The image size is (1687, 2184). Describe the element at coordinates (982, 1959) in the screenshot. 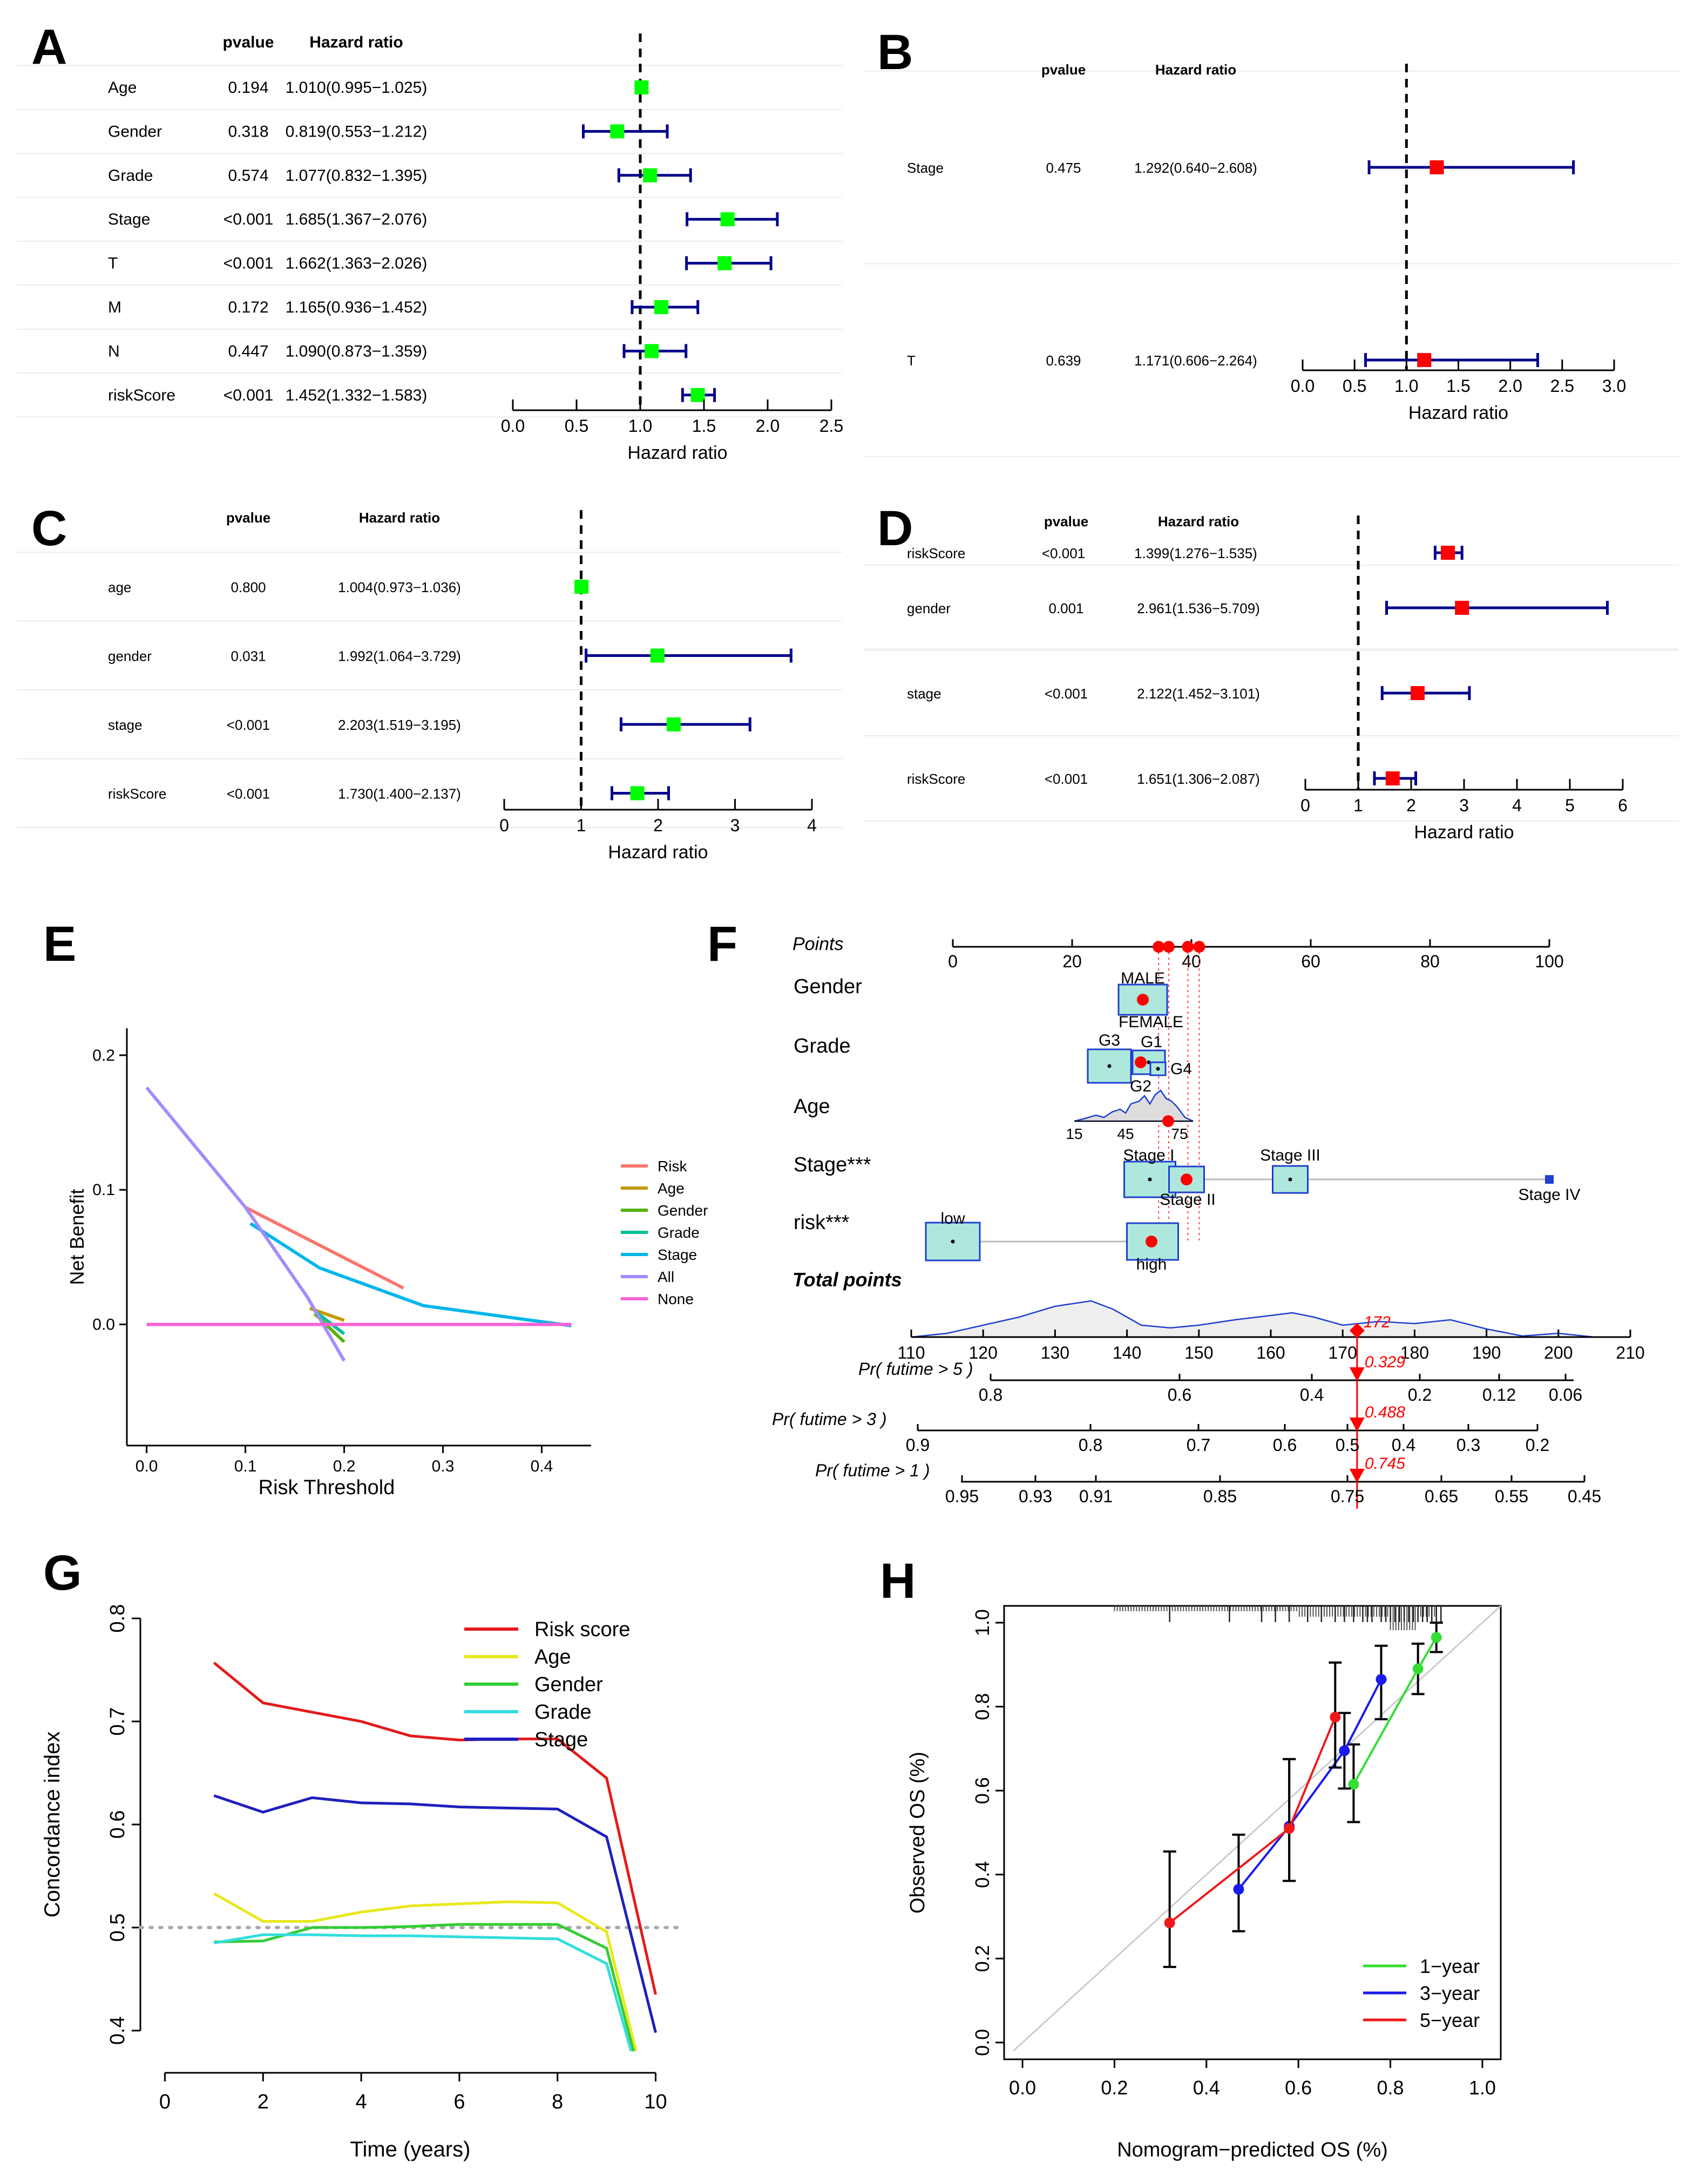

I see `y-tick-label: 0.2` at that location.